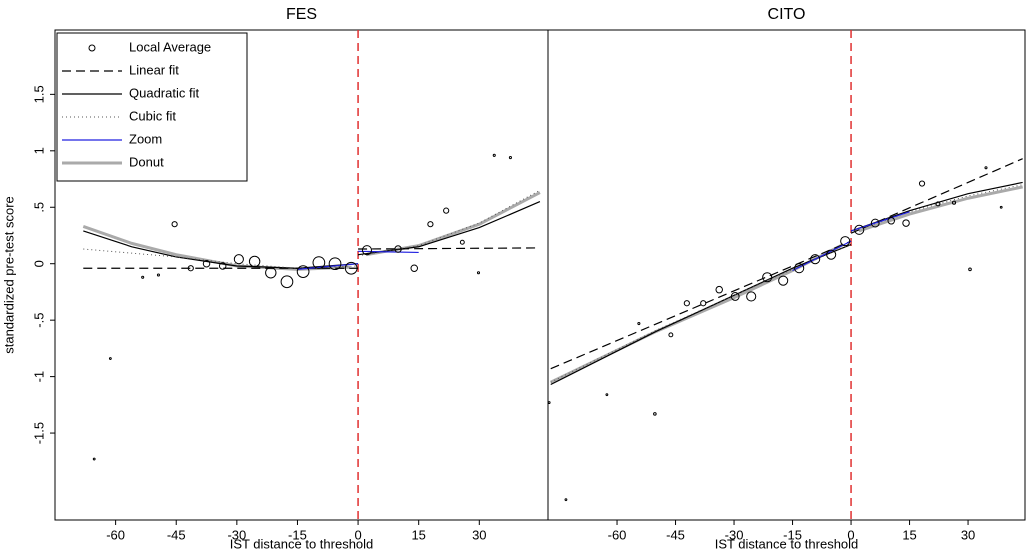 The image size is (1030, 552). Describe the element at coordinates (38, 94) in the screenshot. I see `y-tick-label: 1.5` at that location.